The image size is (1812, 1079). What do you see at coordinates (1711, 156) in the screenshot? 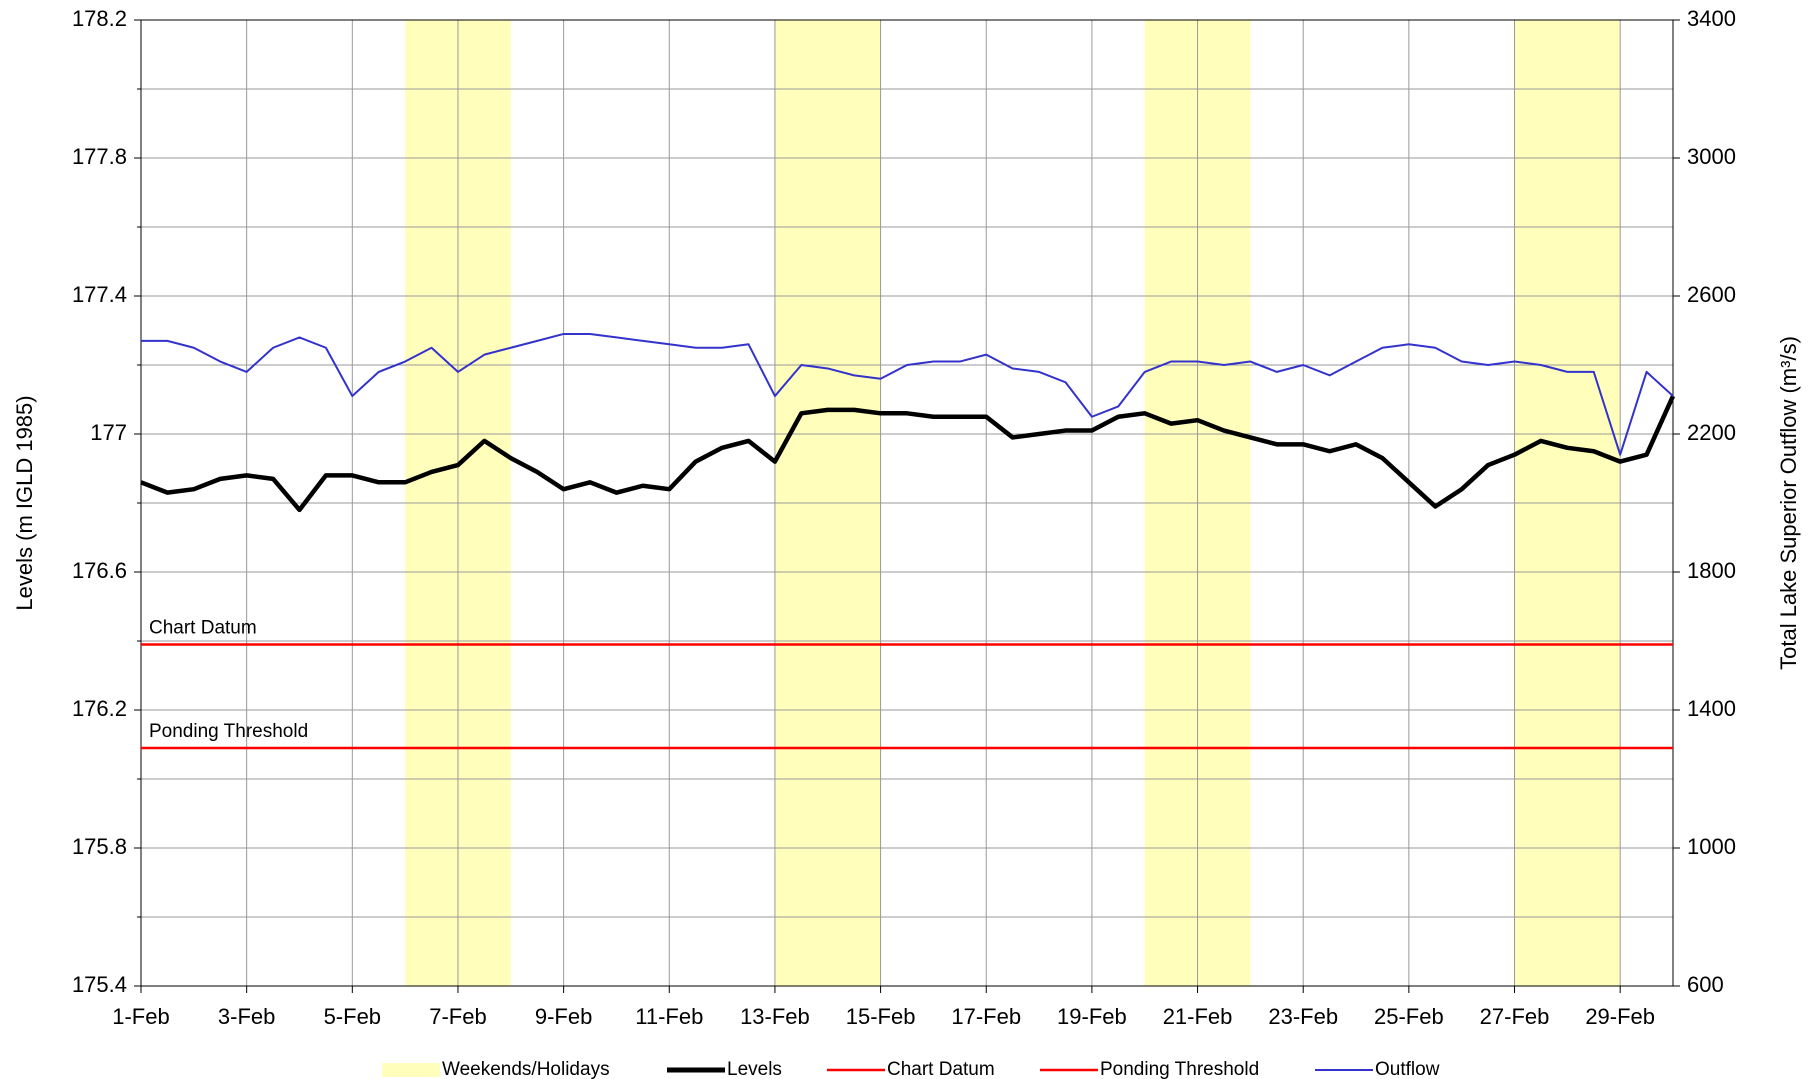
I see `y2-tick-label: 3000` at bounding box center [1711, 156].